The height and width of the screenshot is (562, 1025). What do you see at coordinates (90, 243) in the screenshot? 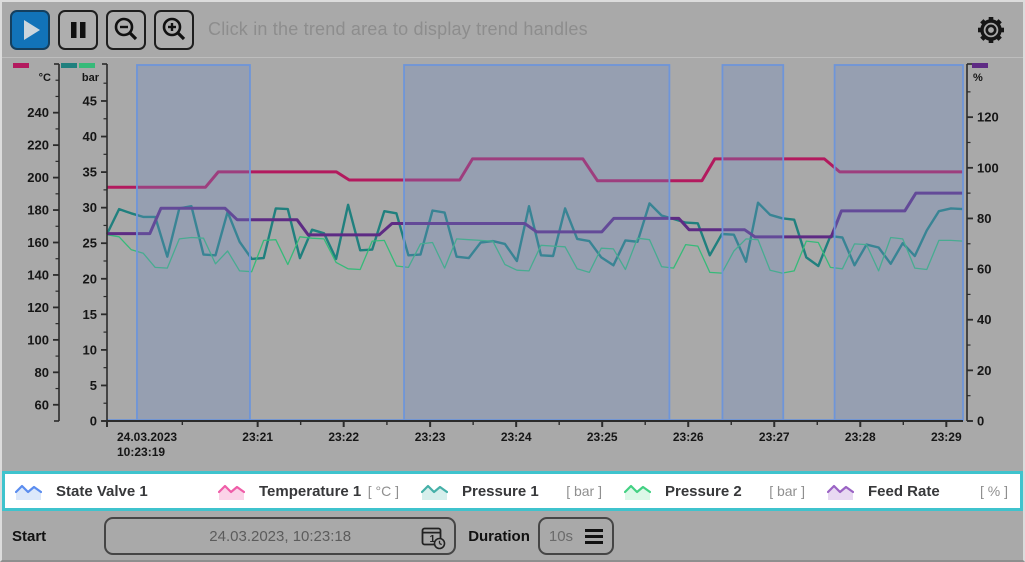
I see `y-tick-label: 25` at bounding box center [90, 243].